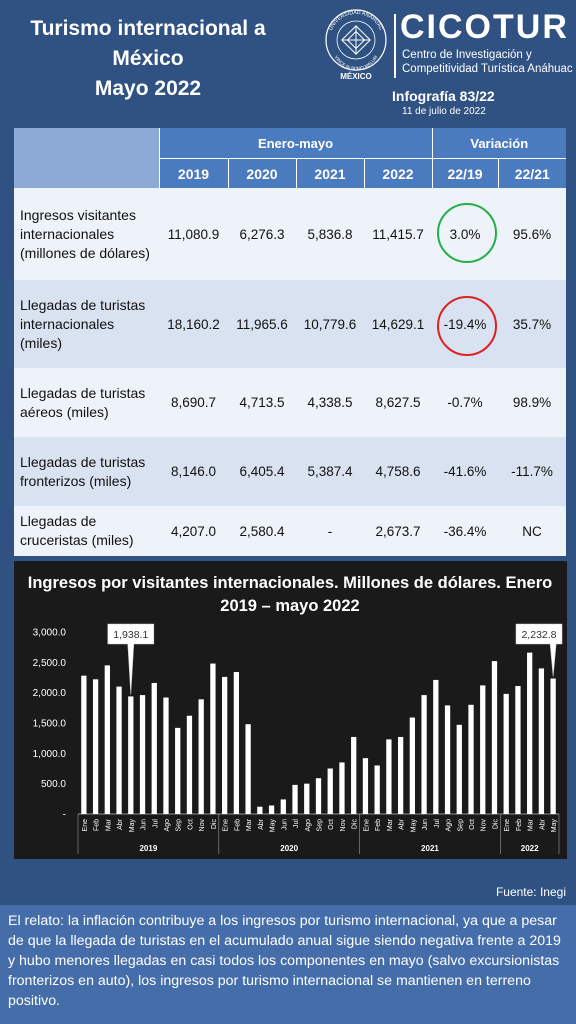 This screenshot has height=1024, width=576. What do you see at coordinates (472, 824) in the screenshot?
I see `x-tick-label: Oct` at bounding box center [472, 824].